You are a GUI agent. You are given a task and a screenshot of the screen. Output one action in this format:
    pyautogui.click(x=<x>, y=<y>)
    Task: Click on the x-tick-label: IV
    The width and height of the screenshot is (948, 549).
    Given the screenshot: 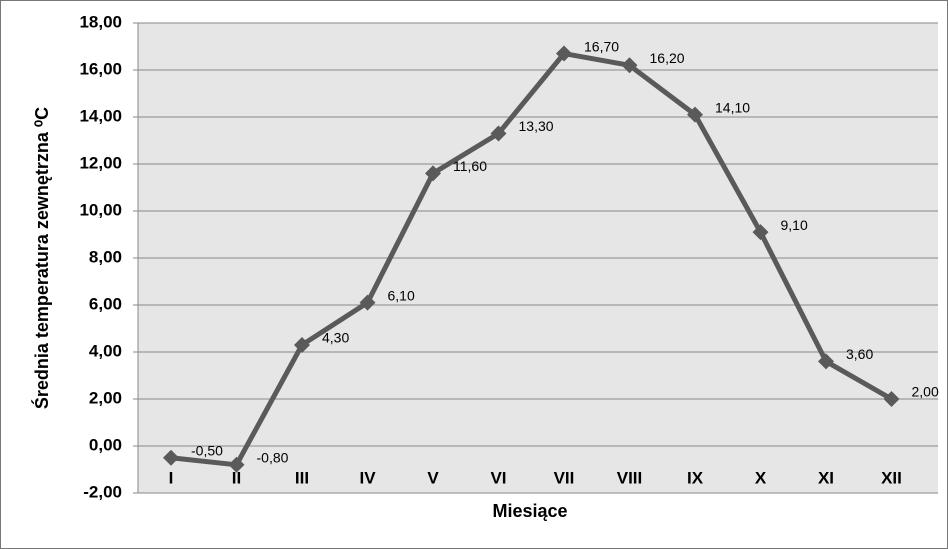 What is the action you would take?
    pyautogui.click(x=367, y=477)
    